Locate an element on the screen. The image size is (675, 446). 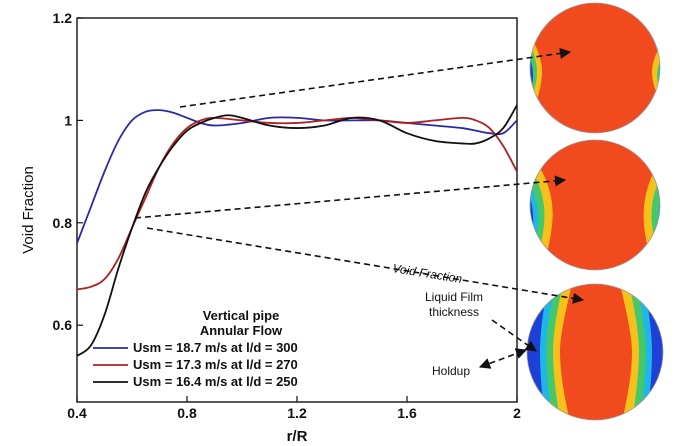
annotation-liquid-film-line-1: Liquid Film is located at coordinates (454, 297).